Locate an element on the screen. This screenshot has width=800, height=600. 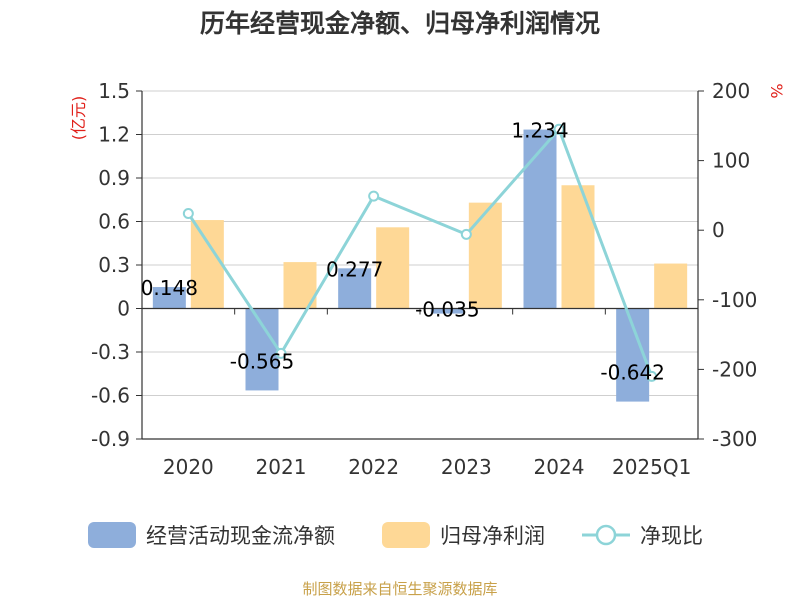
left-axis-tick: -0.3 is located at coordinates (110, 352).